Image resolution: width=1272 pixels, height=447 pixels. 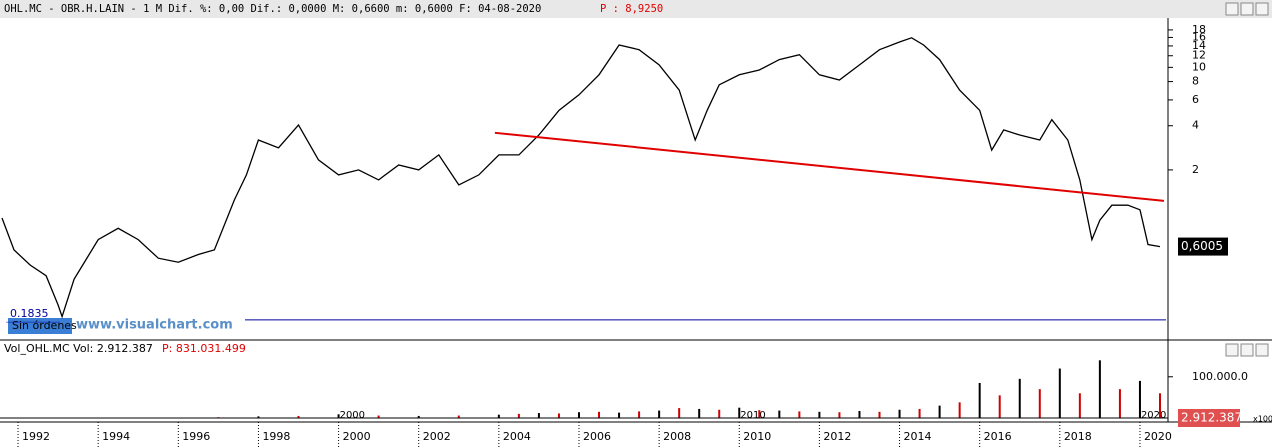 I want to click on header-price: P : 8,9250, so click(x=631, y=9).